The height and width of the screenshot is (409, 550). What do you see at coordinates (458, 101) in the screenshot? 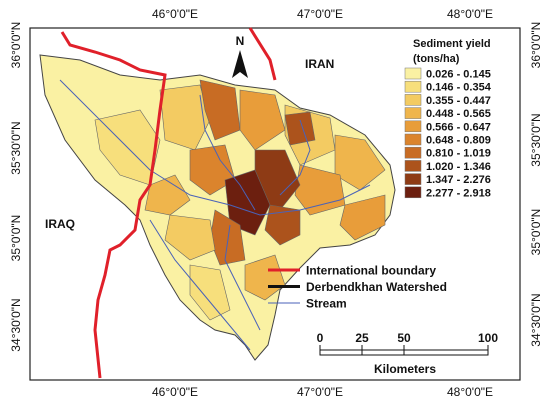
I see `legend-label: 0.355 - 0.447` at bounding box center [458, 101].